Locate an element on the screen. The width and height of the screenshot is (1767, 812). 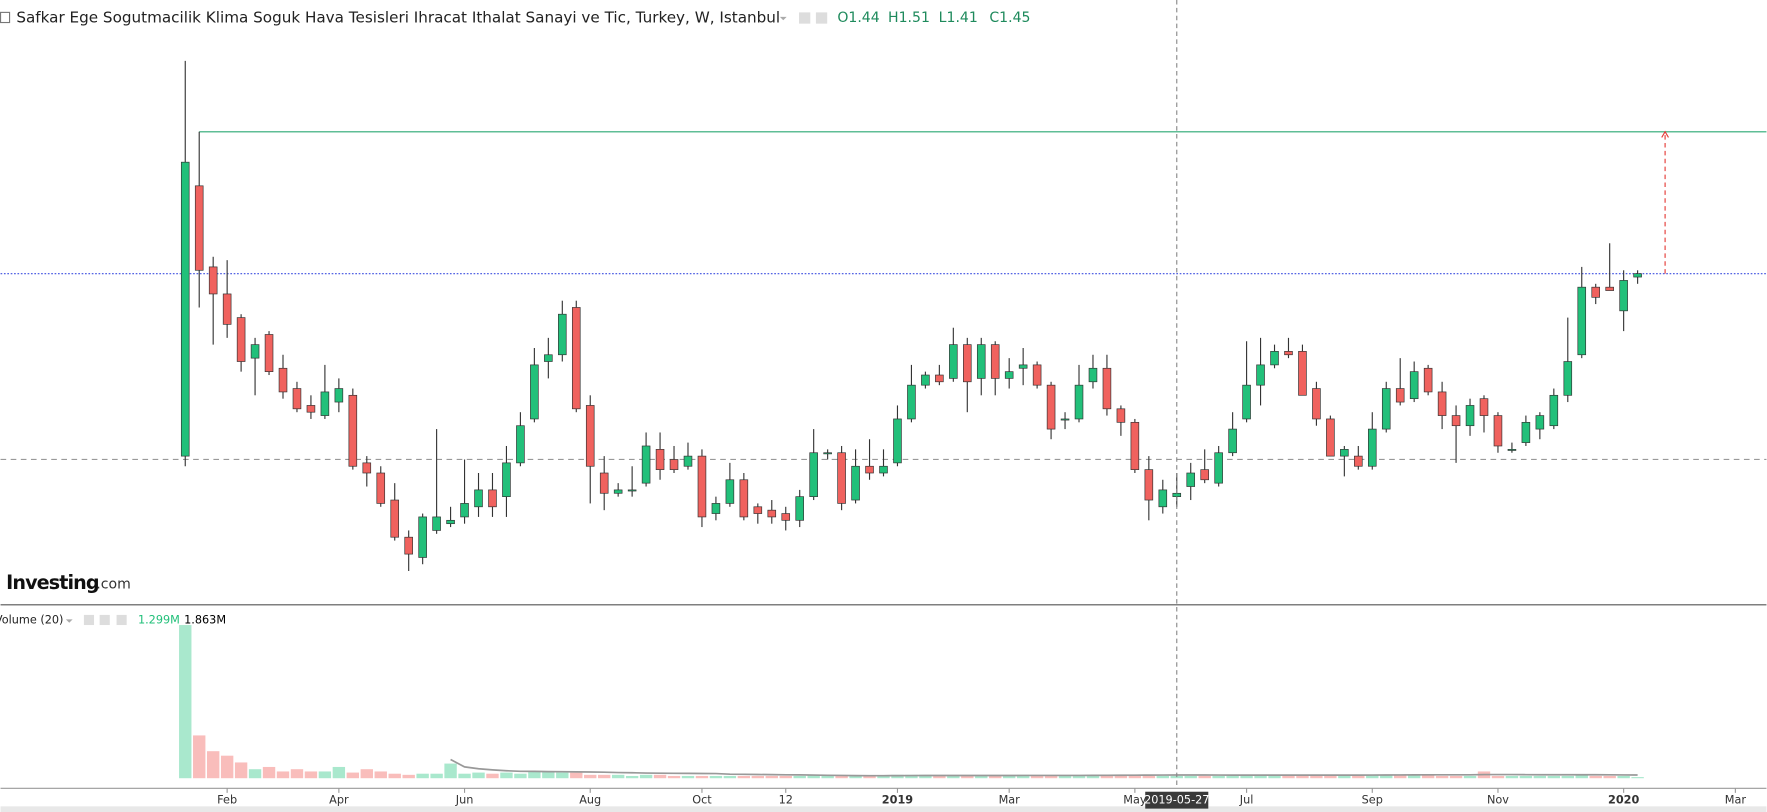
volume-close-icon is located at coordinates (121, 620).